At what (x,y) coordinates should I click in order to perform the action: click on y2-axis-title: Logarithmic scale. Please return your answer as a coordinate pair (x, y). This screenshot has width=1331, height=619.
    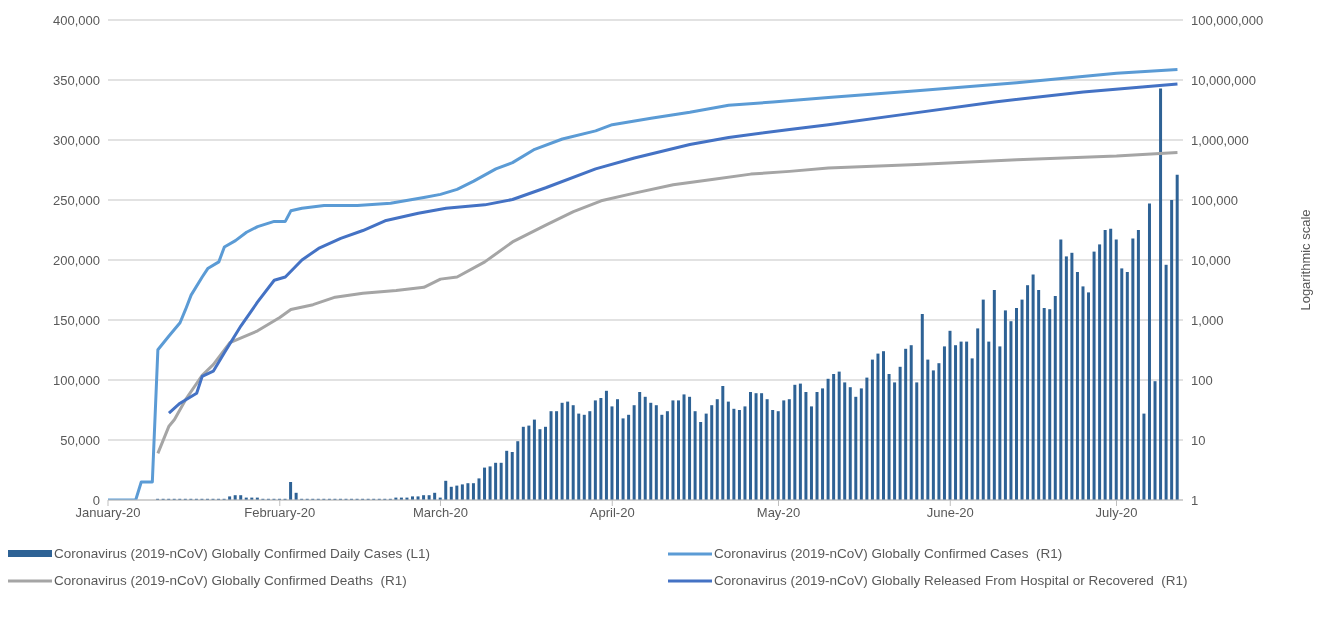
    Looking at the image, I should click on (1305, 260).